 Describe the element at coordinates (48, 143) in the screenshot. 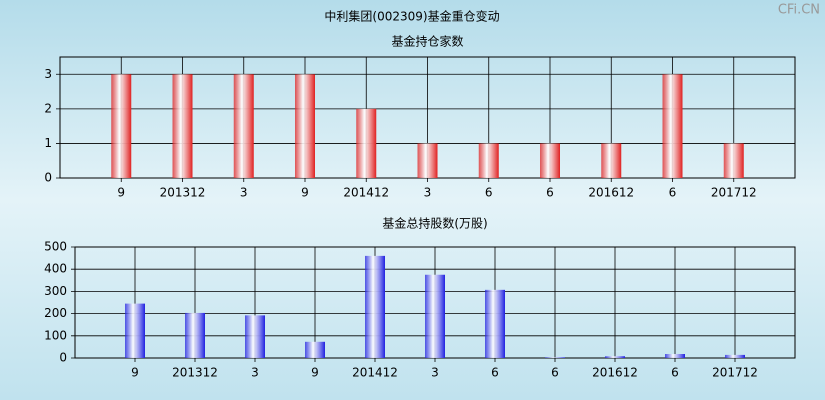

I see `y-tick-label: 1` at that location.